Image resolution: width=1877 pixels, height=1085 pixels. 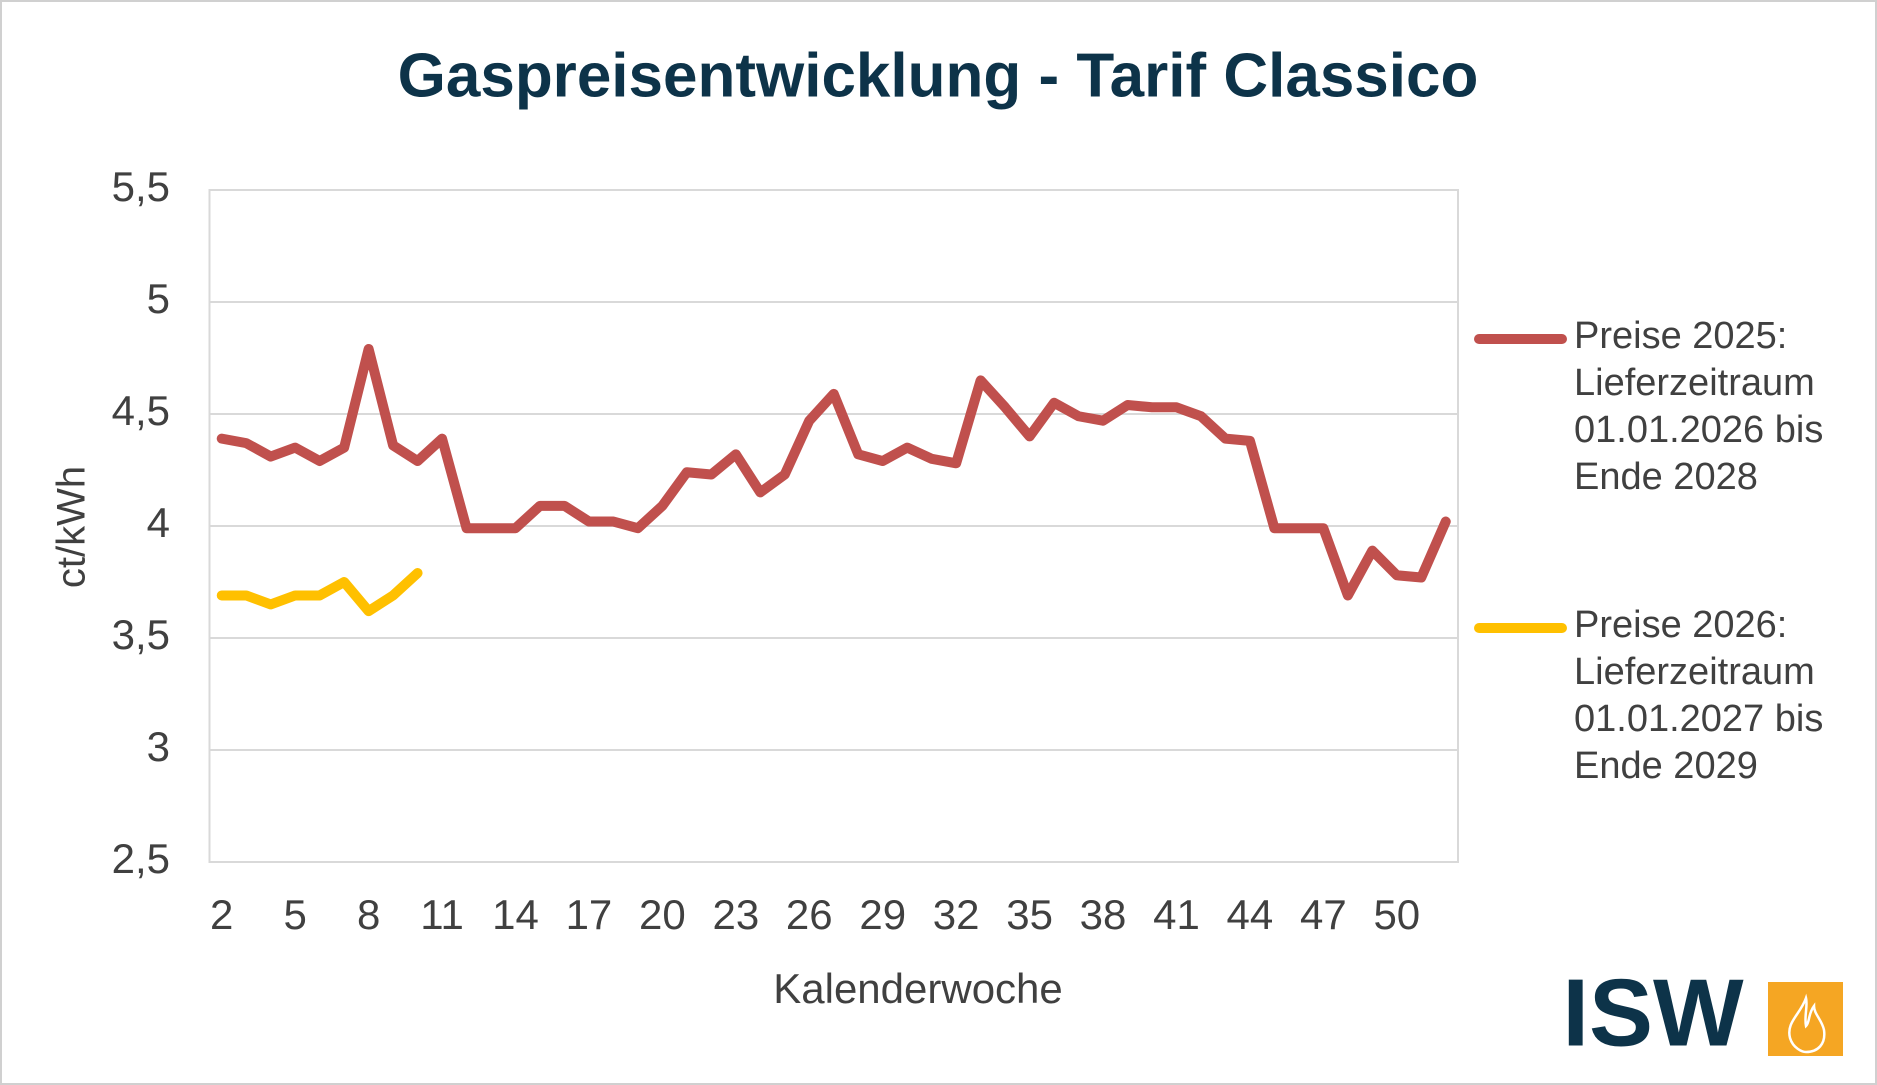 I want to click on y-tick-label: 4, so click(x=158, y=522).